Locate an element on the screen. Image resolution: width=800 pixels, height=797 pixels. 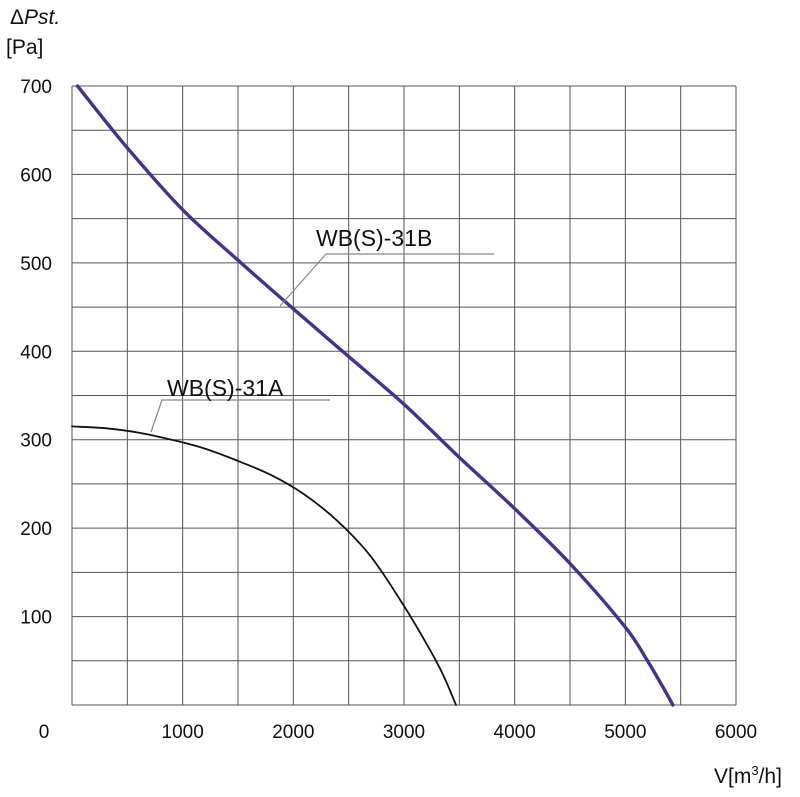
x-tick-label: 3000 is located at coordinates (404, 732).